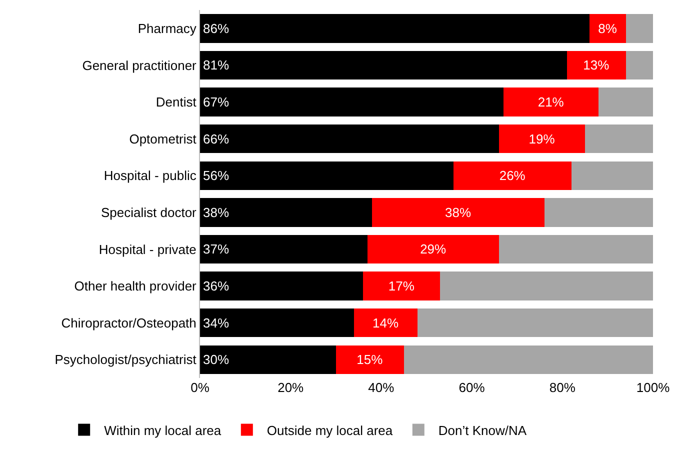 The width and height of the screenshot is (673, 455). What do you see at coordinates (216, 360) in the screenshot?
I see `data-label: 30%` at bounding box center [216, 360].